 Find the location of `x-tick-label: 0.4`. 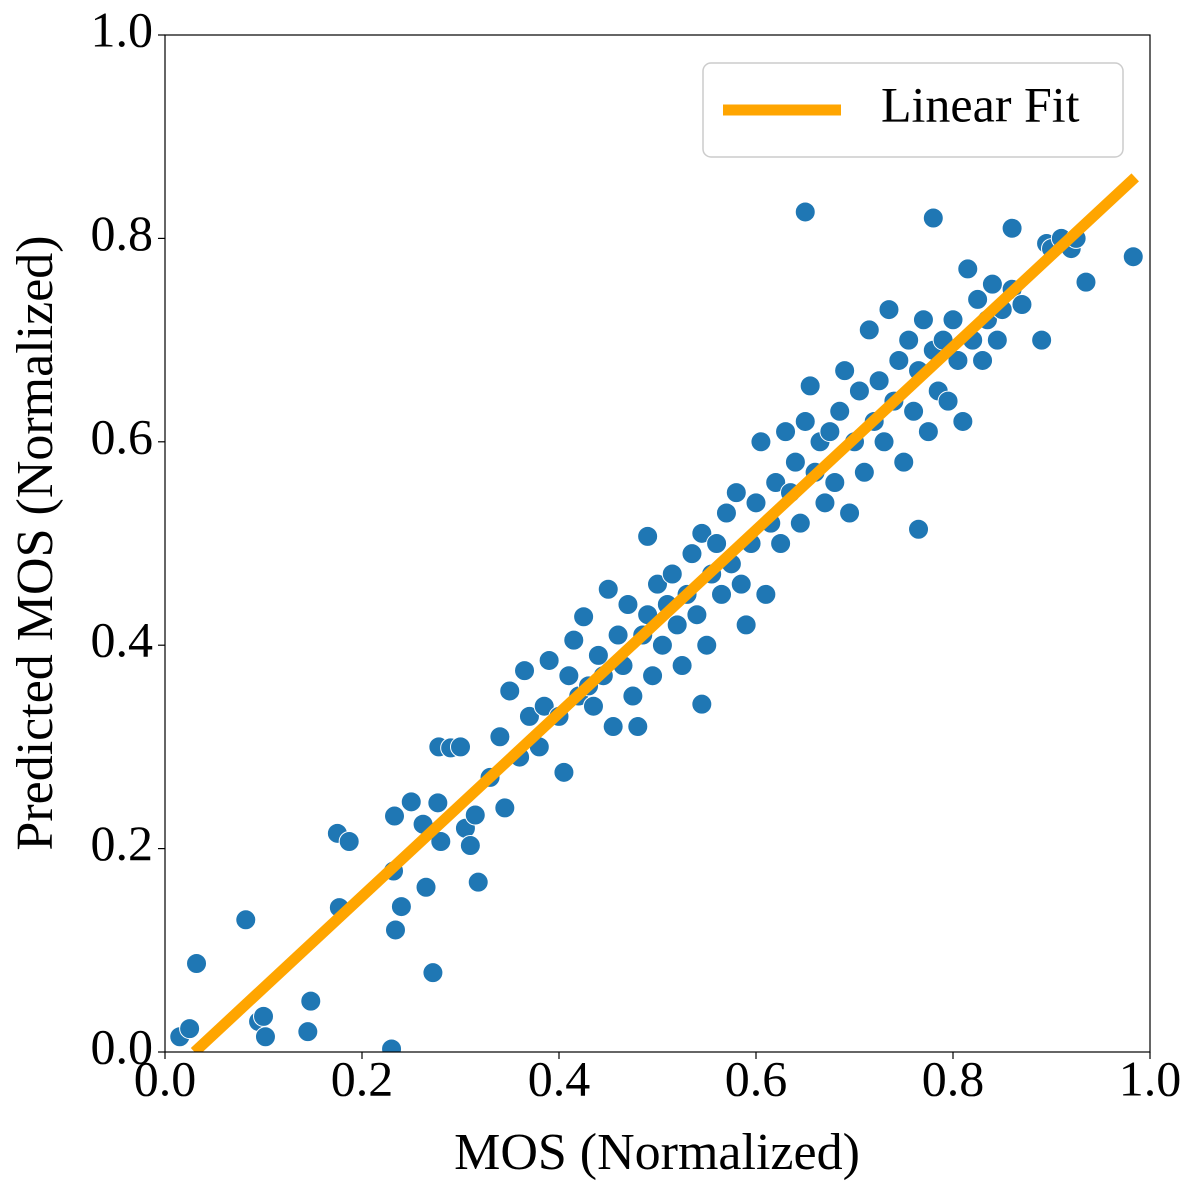

x-tick-label: 0.4 is located at coordinates (559, 1078).